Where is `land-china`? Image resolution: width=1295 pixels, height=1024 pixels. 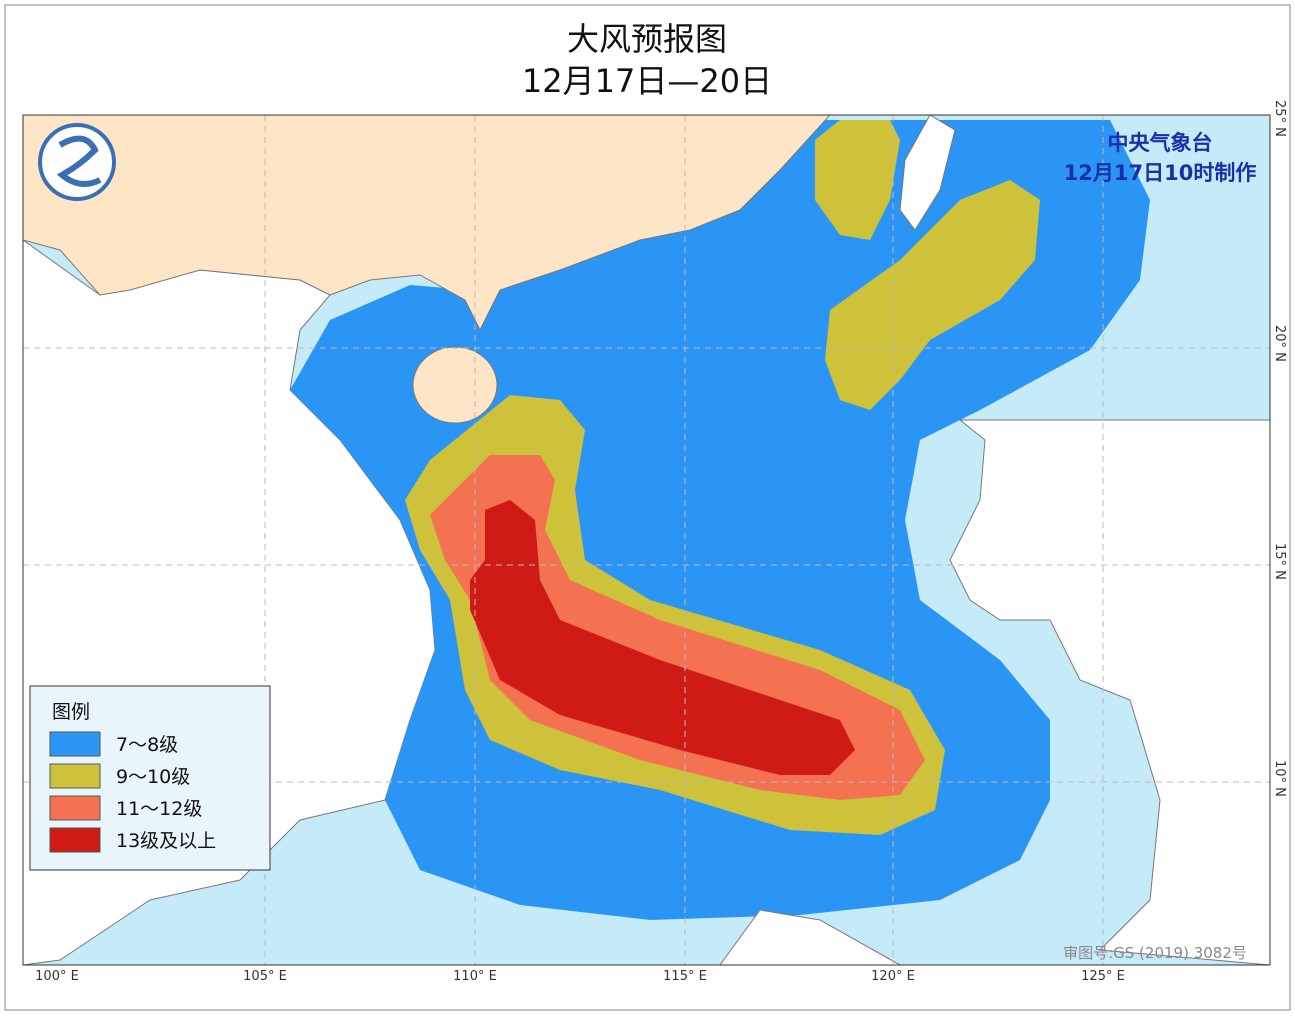 land-china is located at coordinates (427, 223).